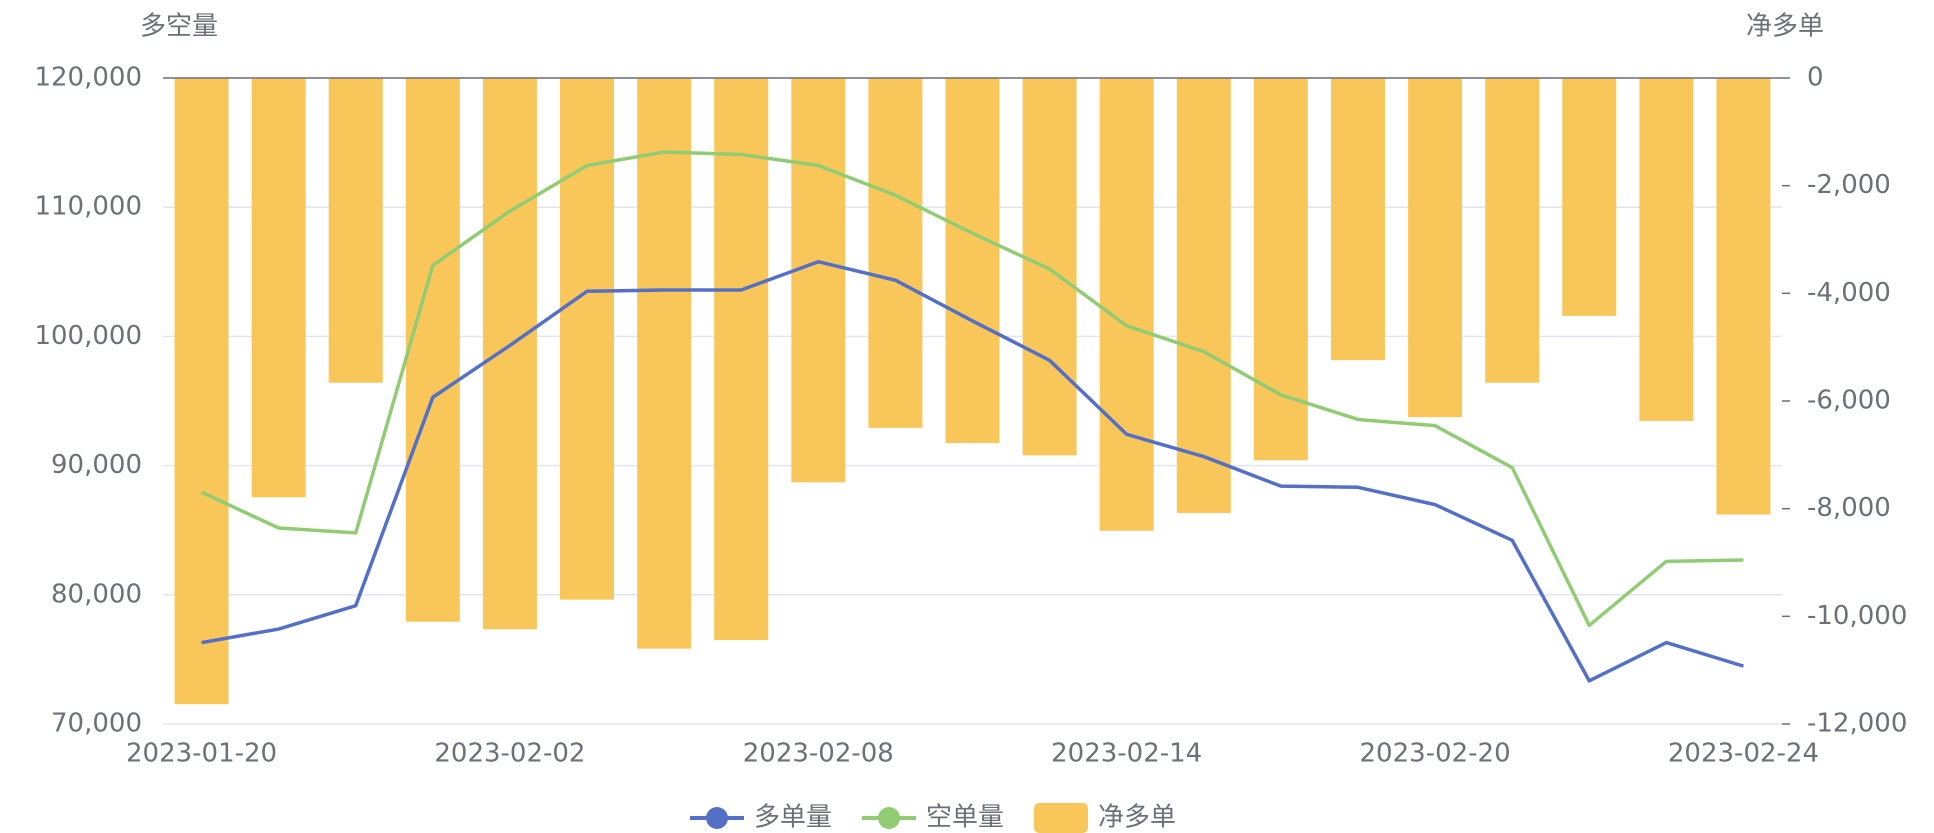  Describe the element at coordinates (1785, 27) in the screenshot. I see `y2-axis-title: 净多单` at that location.